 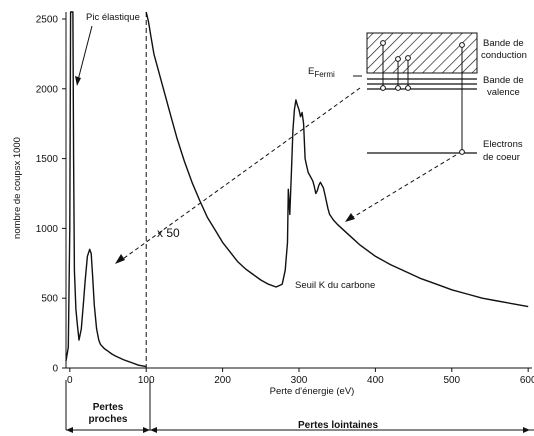 I want to click on y-axis-label: nombre de coupsx 1000, so click(x=17, y=188).